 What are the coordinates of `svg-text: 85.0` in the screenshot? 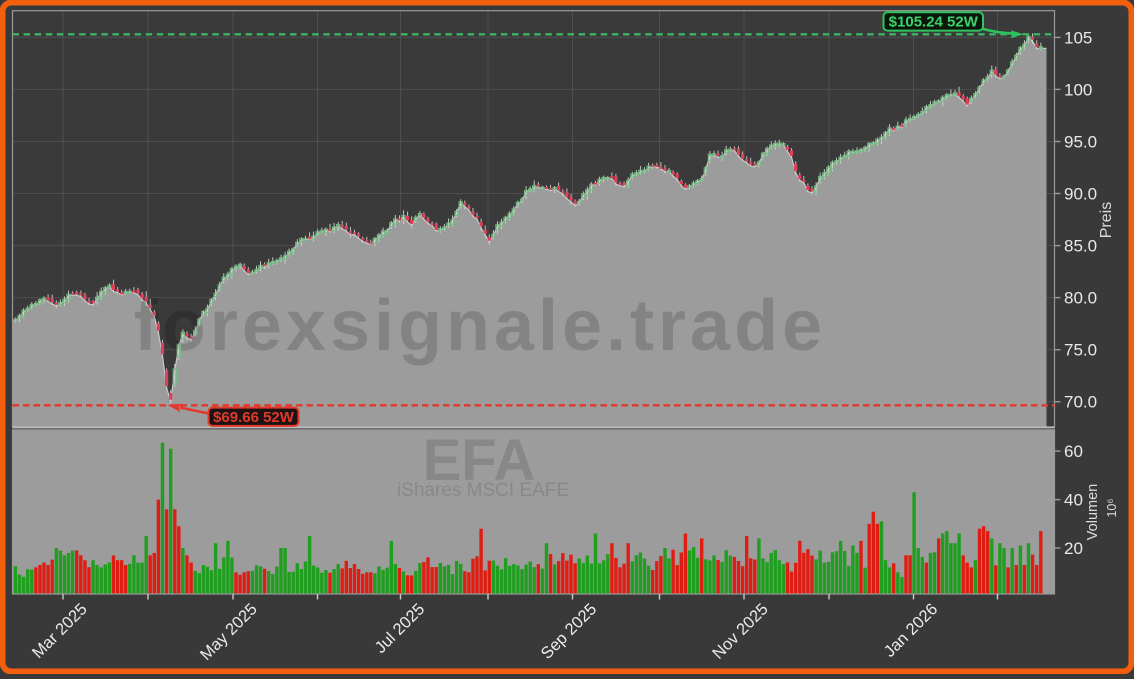 It's located at (1080, 246).